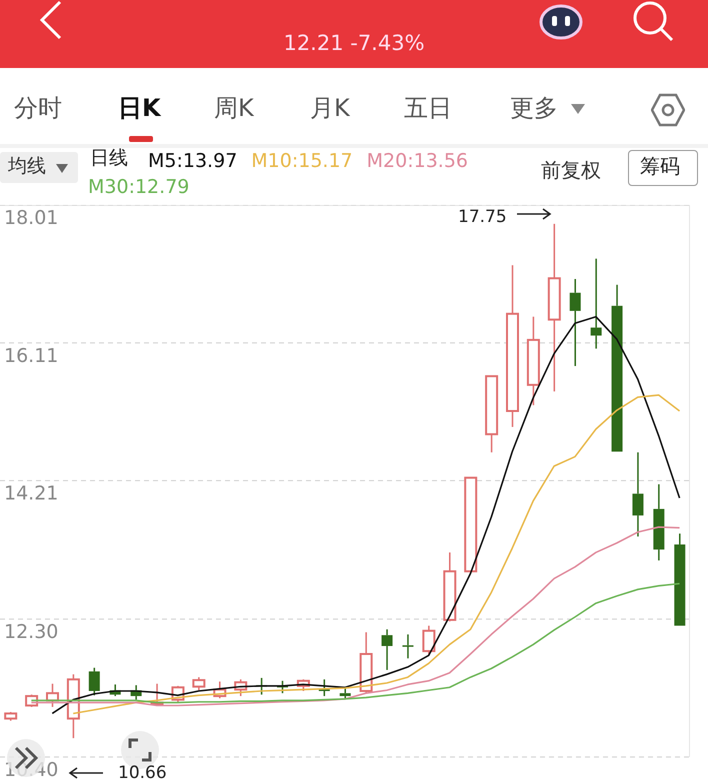 The image size is (708, 781). Describe the element at coordinates (234, 108) in the screenshot. I see `text: 周K` at that location.